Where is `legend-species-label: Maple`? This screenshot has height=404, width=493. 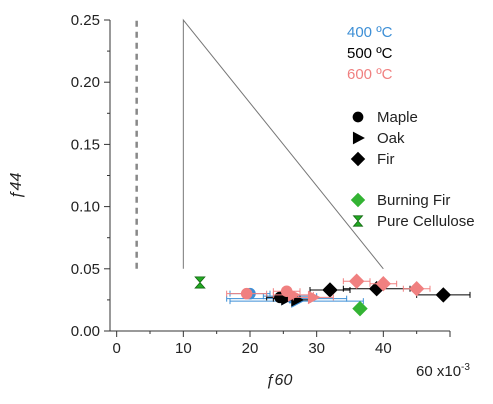
legend-species-label: Maple is located at coordinates (397, 117).